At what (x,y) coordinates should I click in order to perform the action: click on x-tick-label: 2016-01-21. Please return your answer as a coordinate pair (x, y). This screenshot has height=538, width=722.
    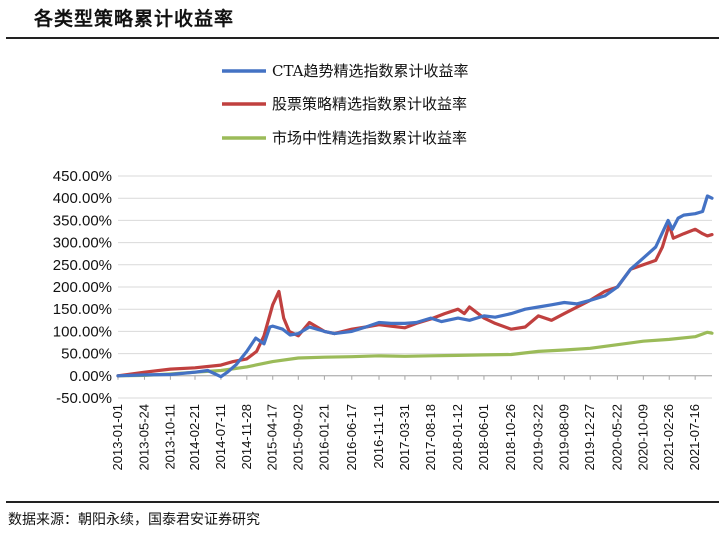
    Looking at the image, I should click on (323, 437).